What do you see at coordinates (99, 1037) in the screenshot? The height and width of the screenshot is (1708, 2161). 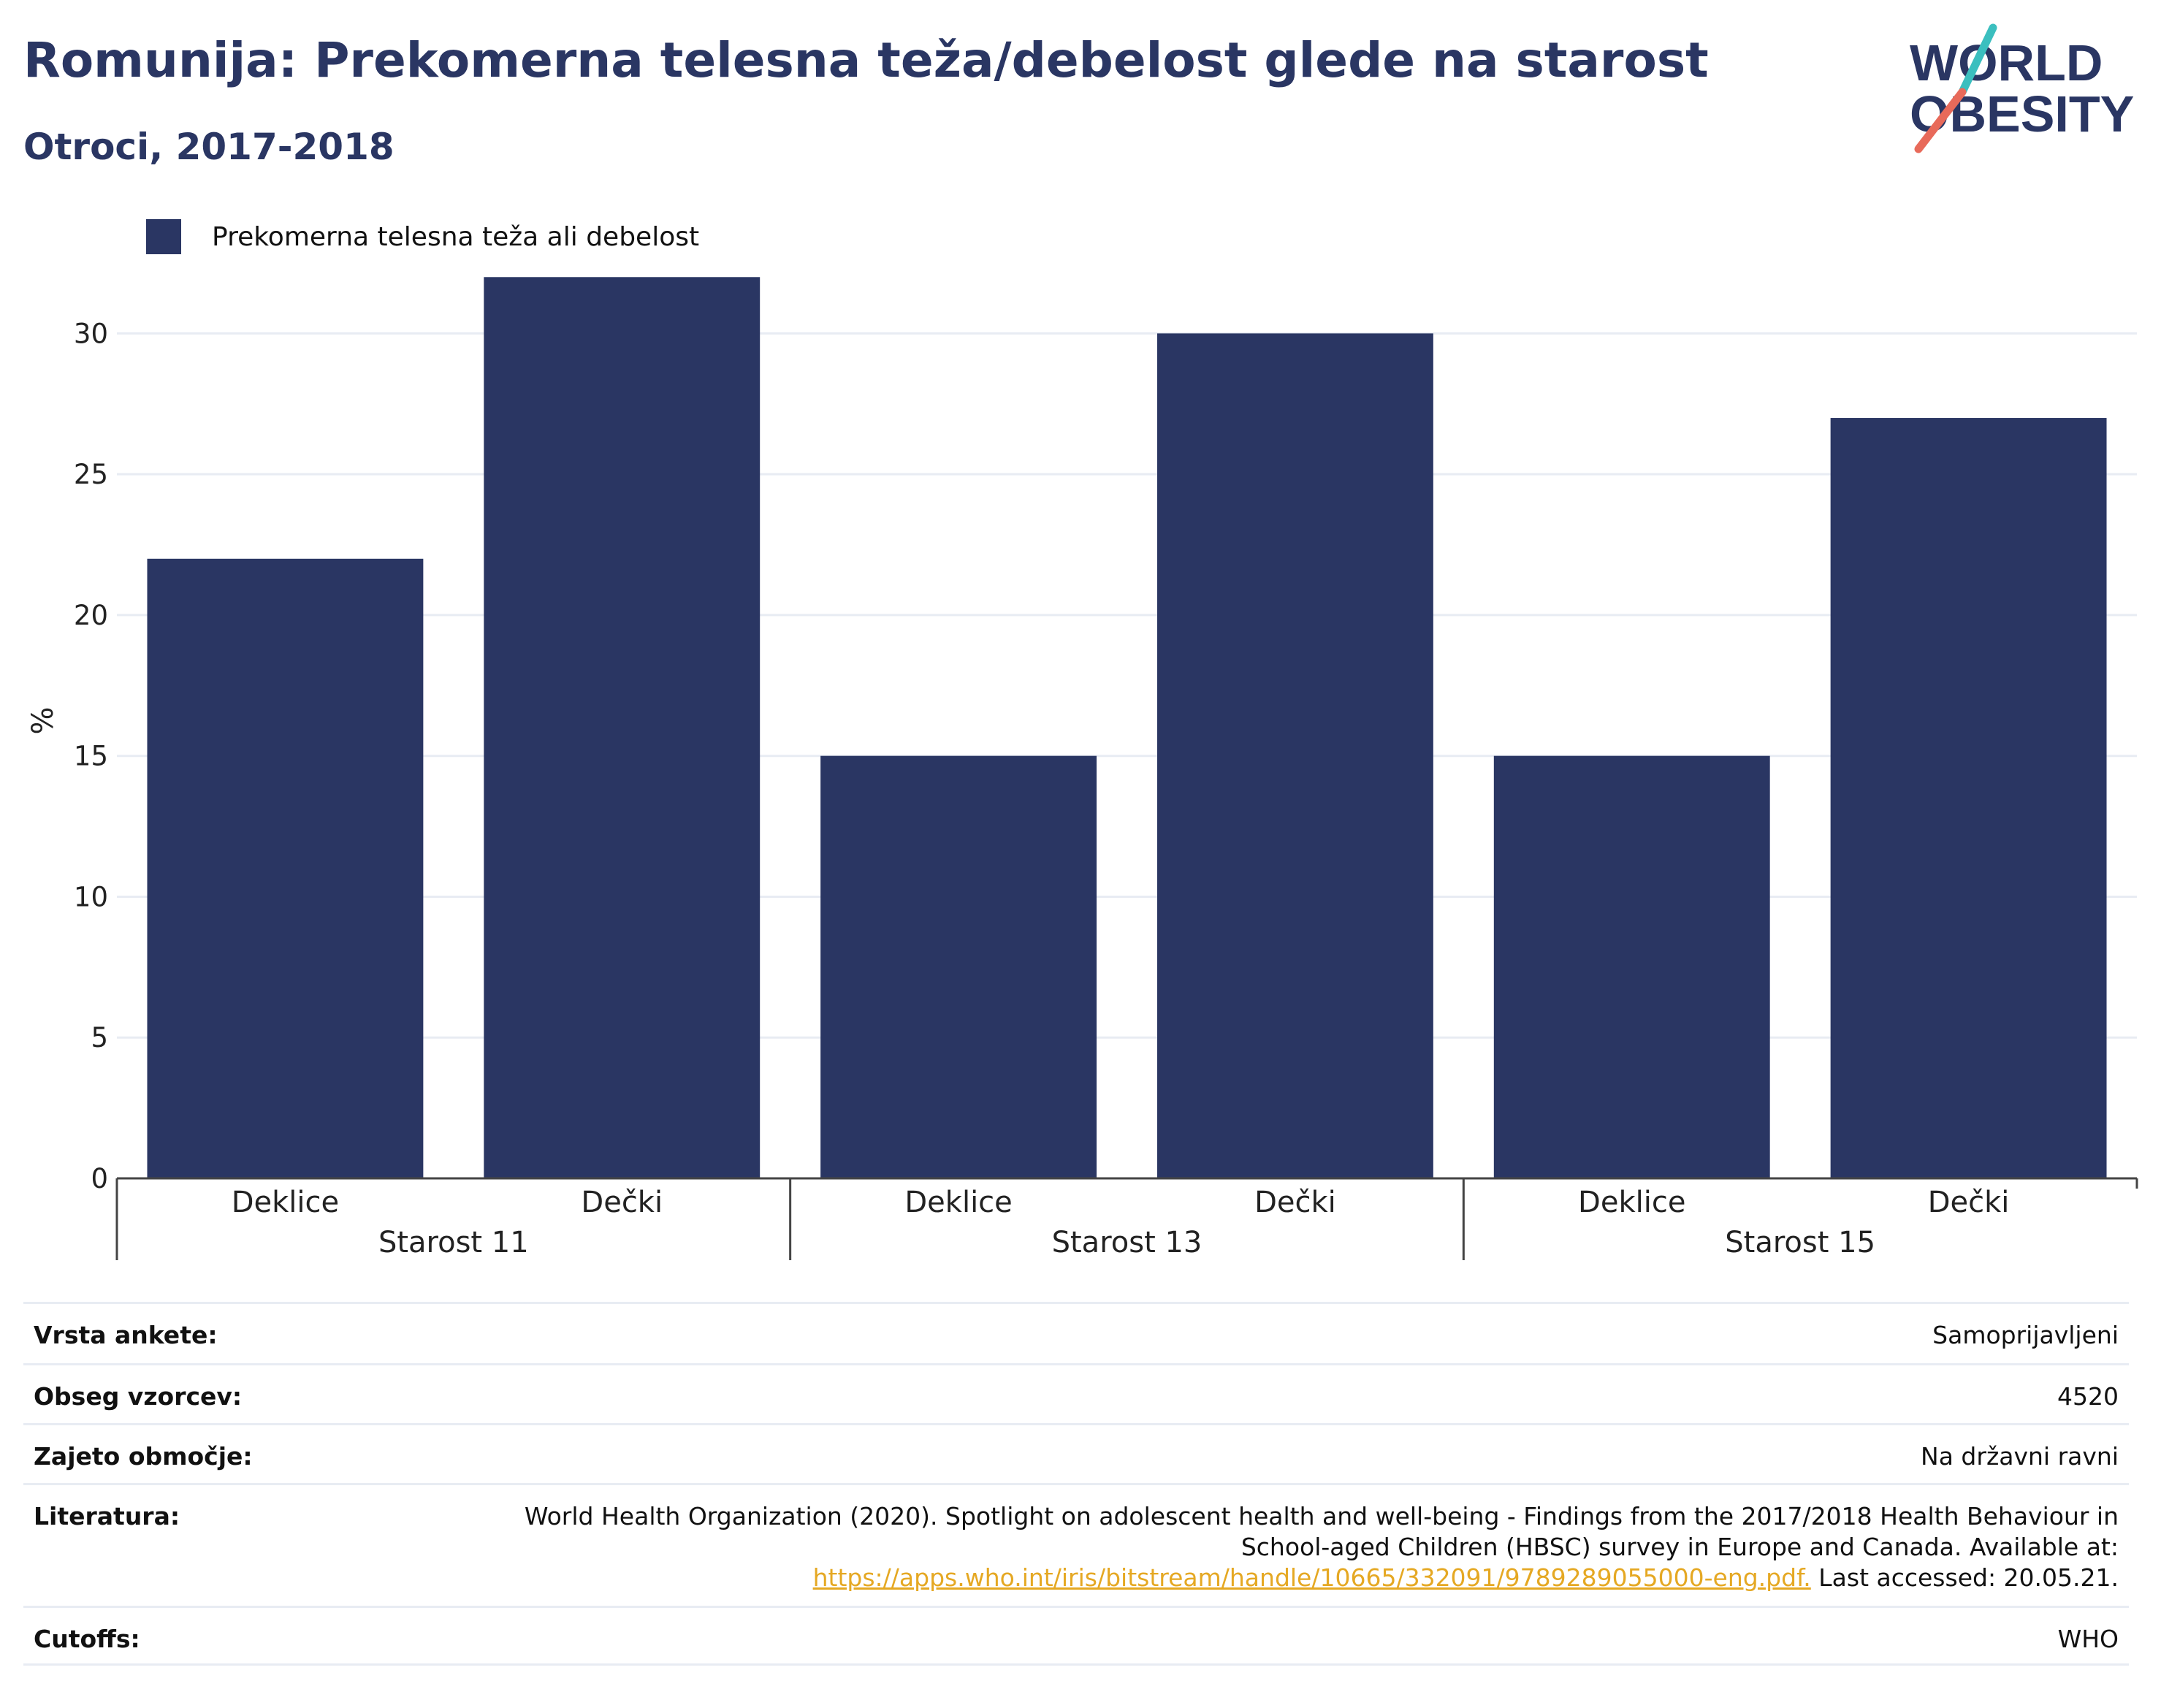 I see `y-tick-label: 5` at bounding box center [99, 1037].